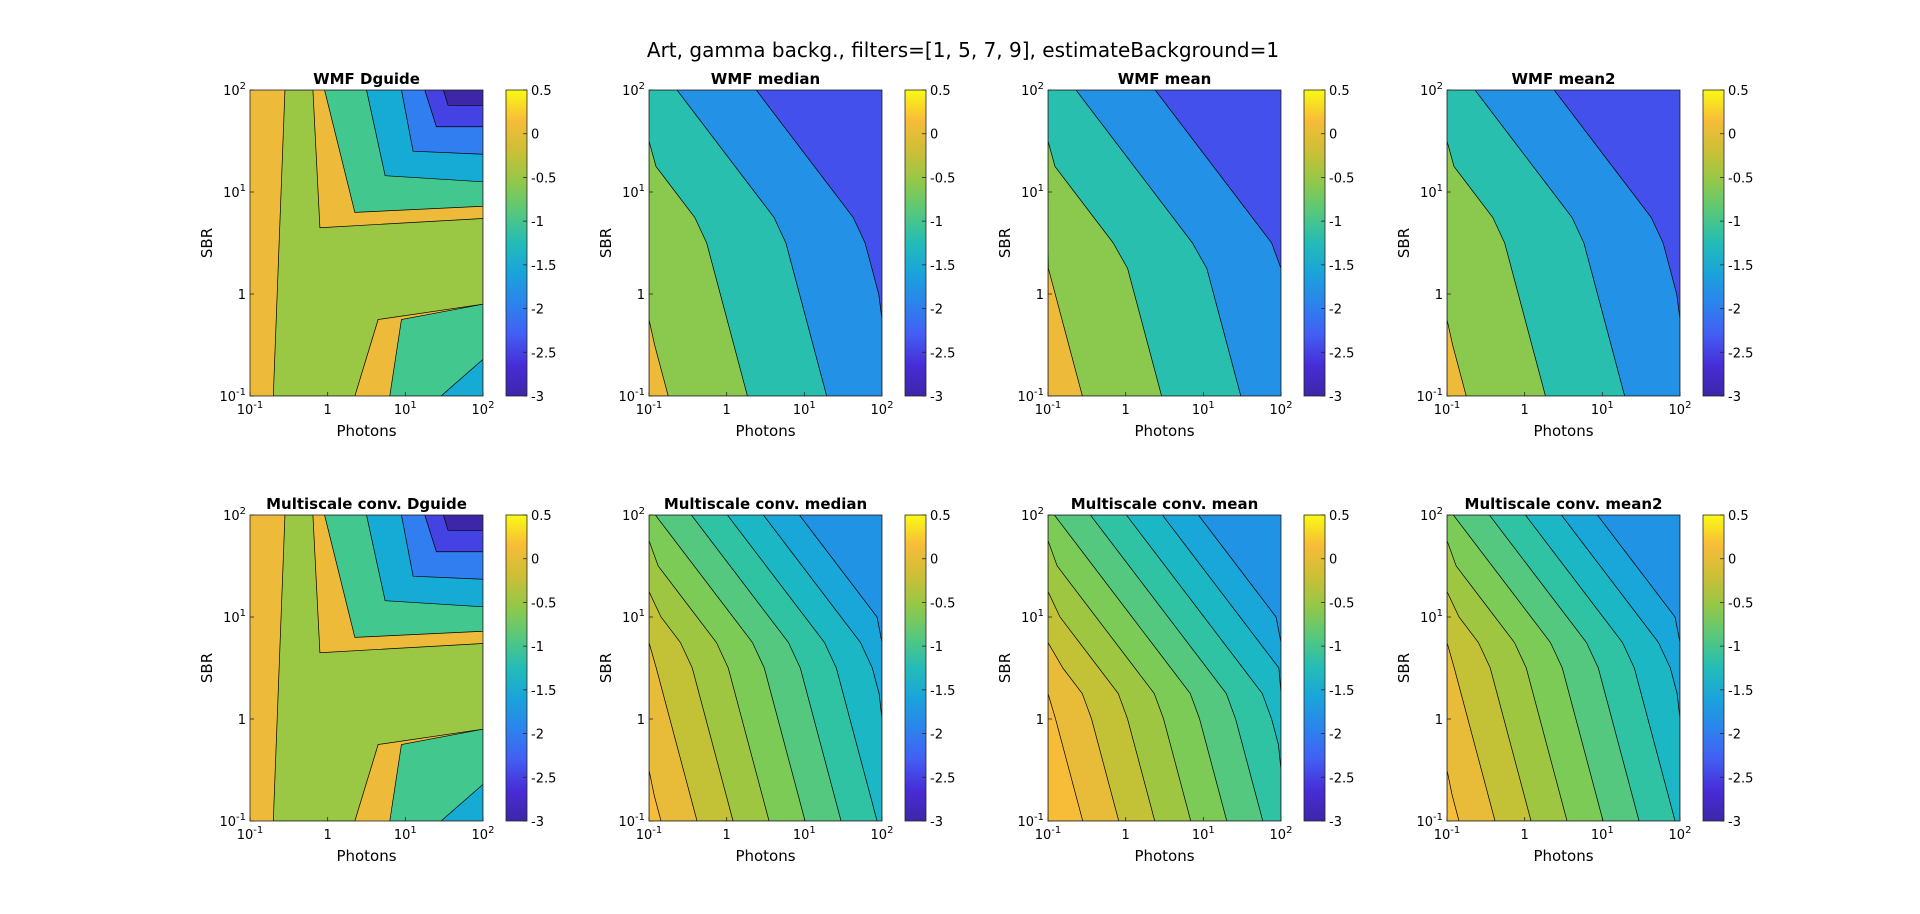 This screenshot has width=1920, height=914. Describe the element at coordinates (366, 504) in the screenshot. I see `subplot-title: Multiscale conv. Dguide` at that location.